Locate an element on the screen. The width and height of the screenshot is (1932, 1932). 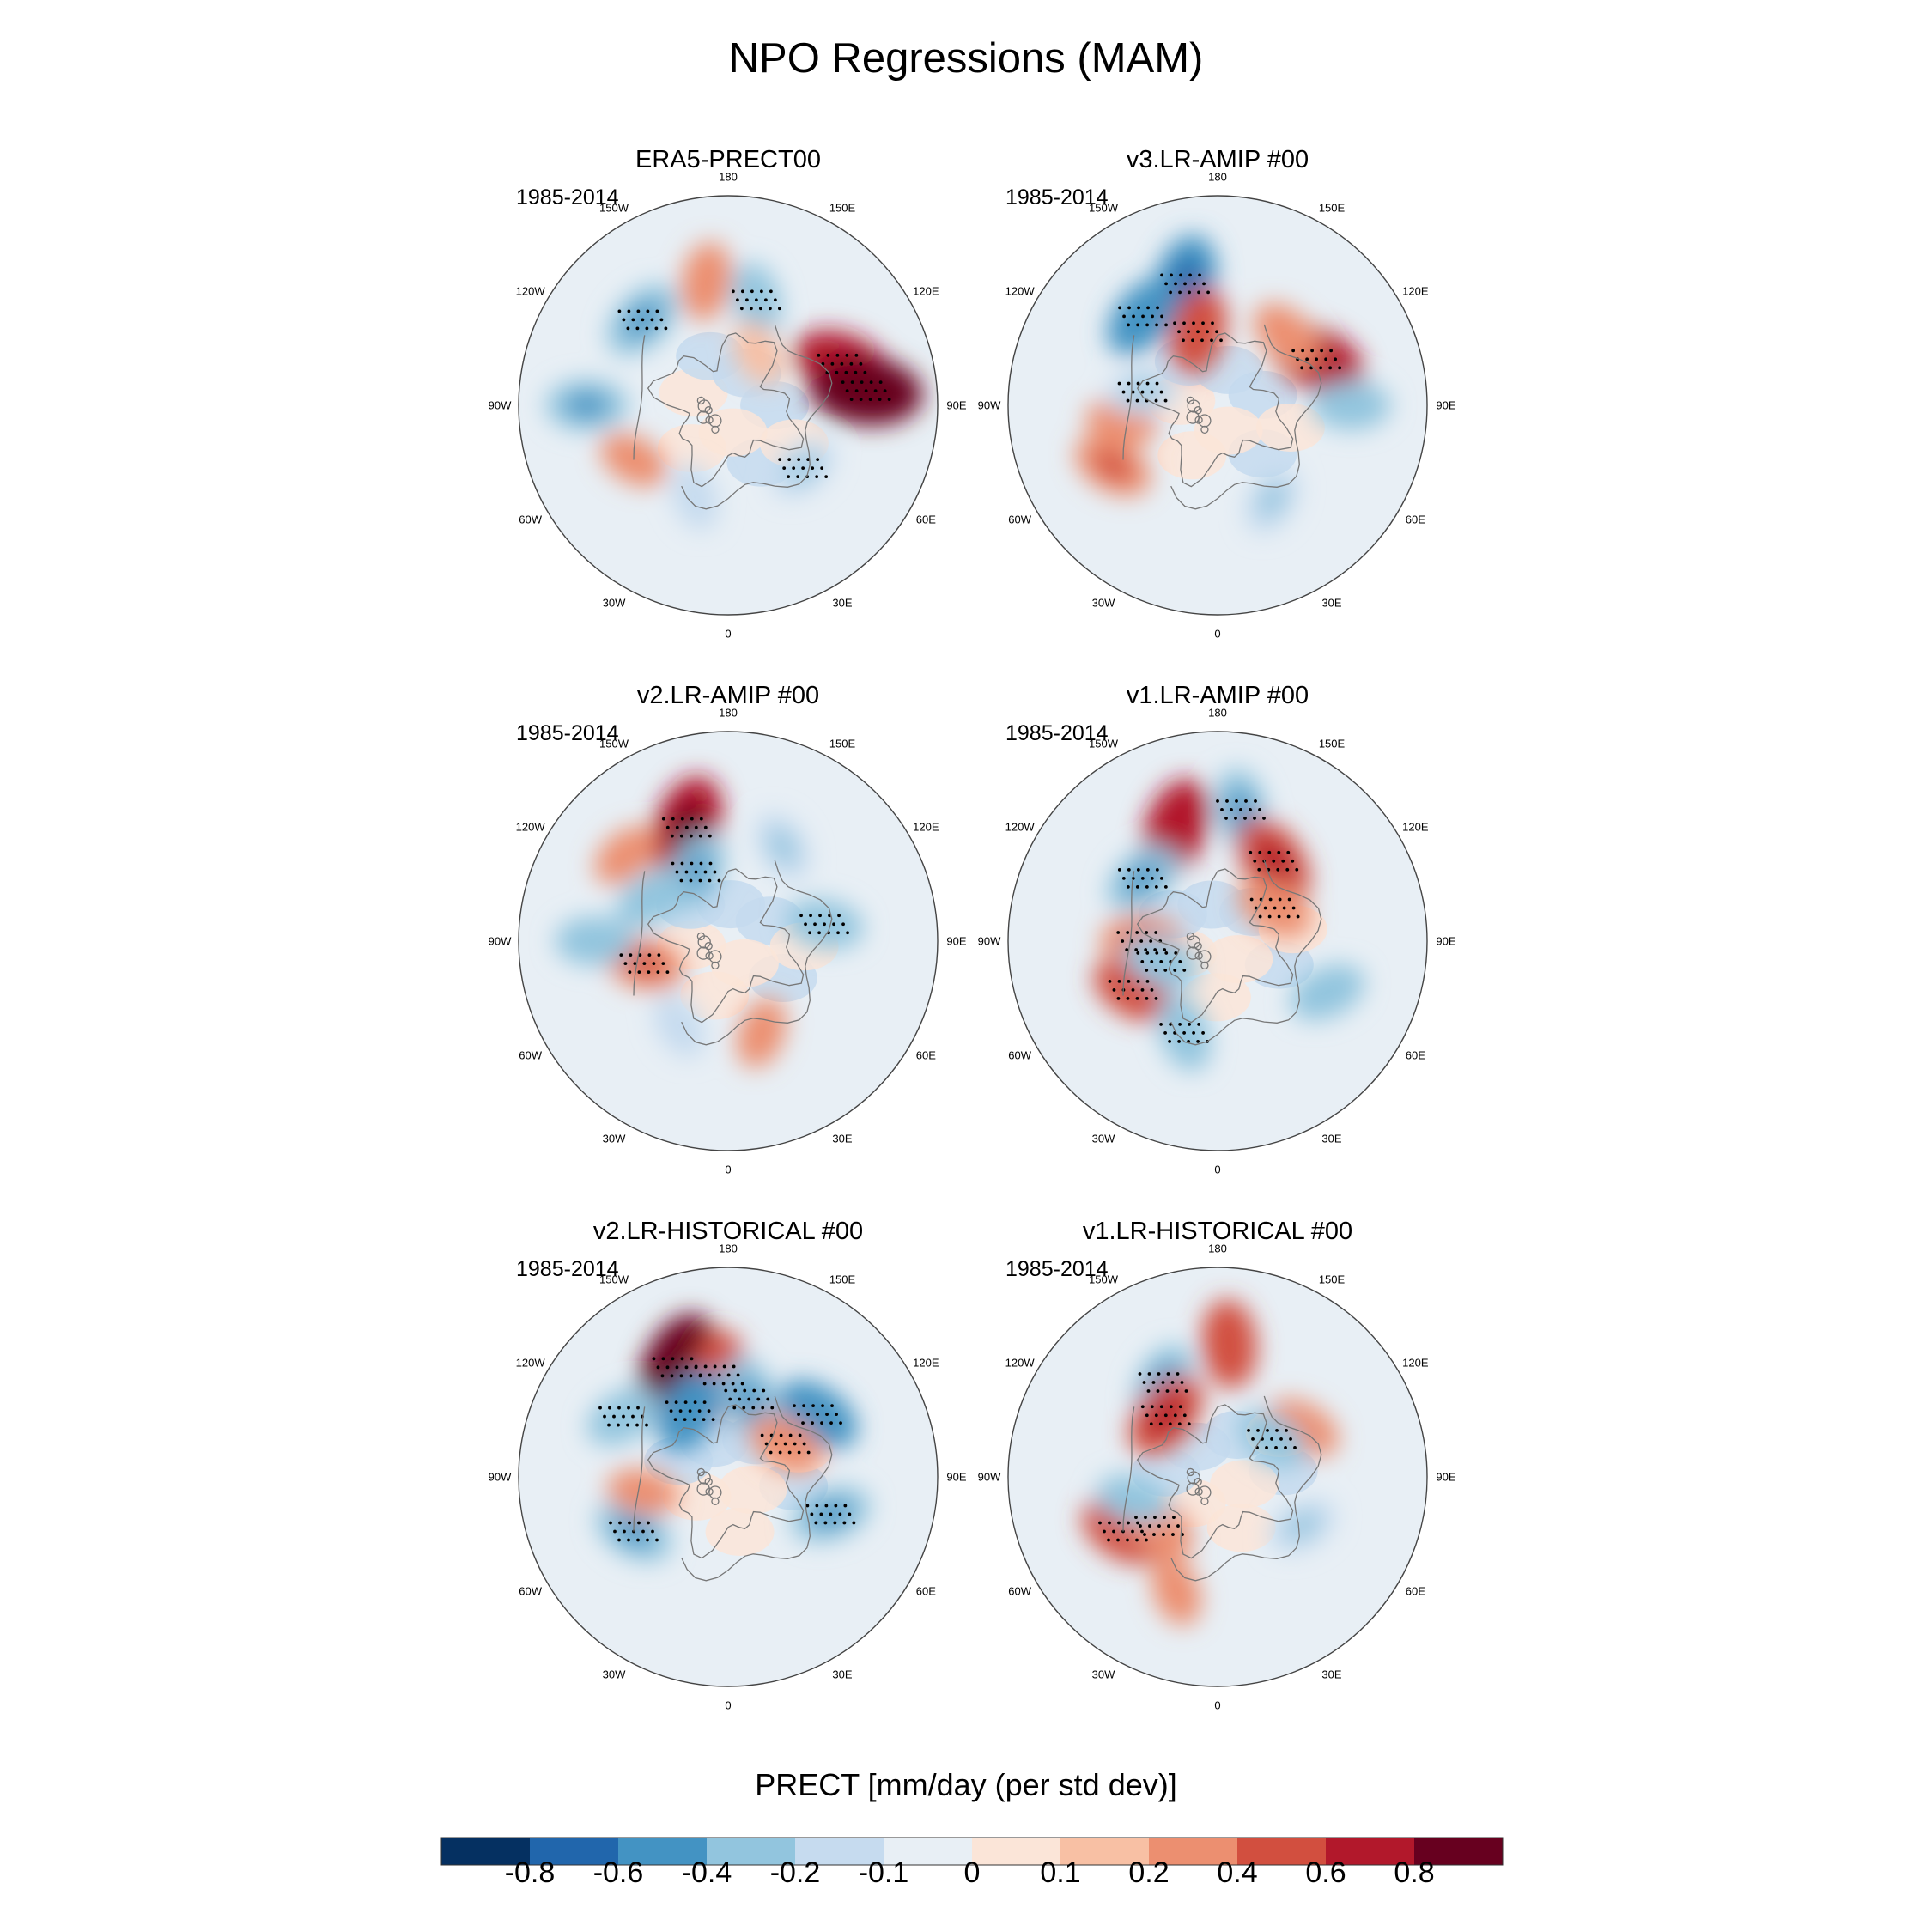
colorbar-title: PRECT [mm/day (per std dev)] is located at coordinates (966, 1784).